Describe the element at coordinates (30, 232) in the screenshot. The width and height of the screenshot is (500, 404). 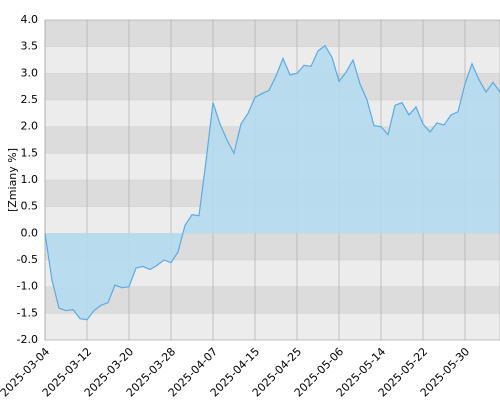
I see `y-tick-label: 0.0` at that location.